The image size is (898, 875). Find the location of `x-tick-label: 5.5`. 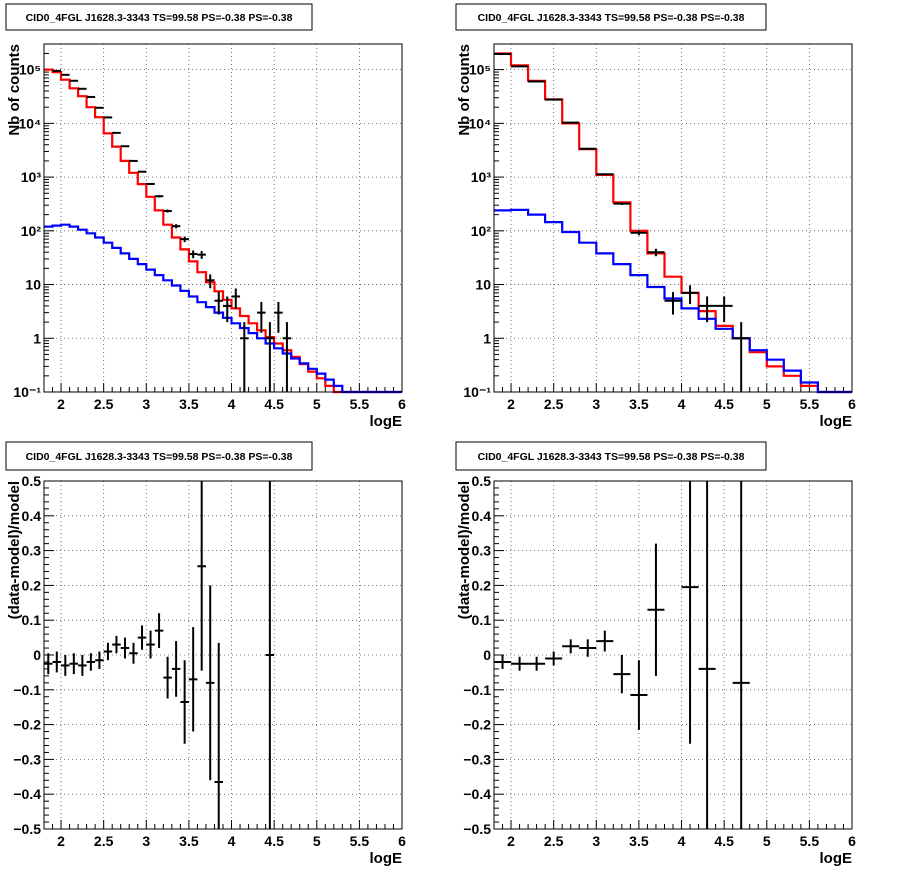

x-tick-label: 5.5 is located at coordinates (360, 841).